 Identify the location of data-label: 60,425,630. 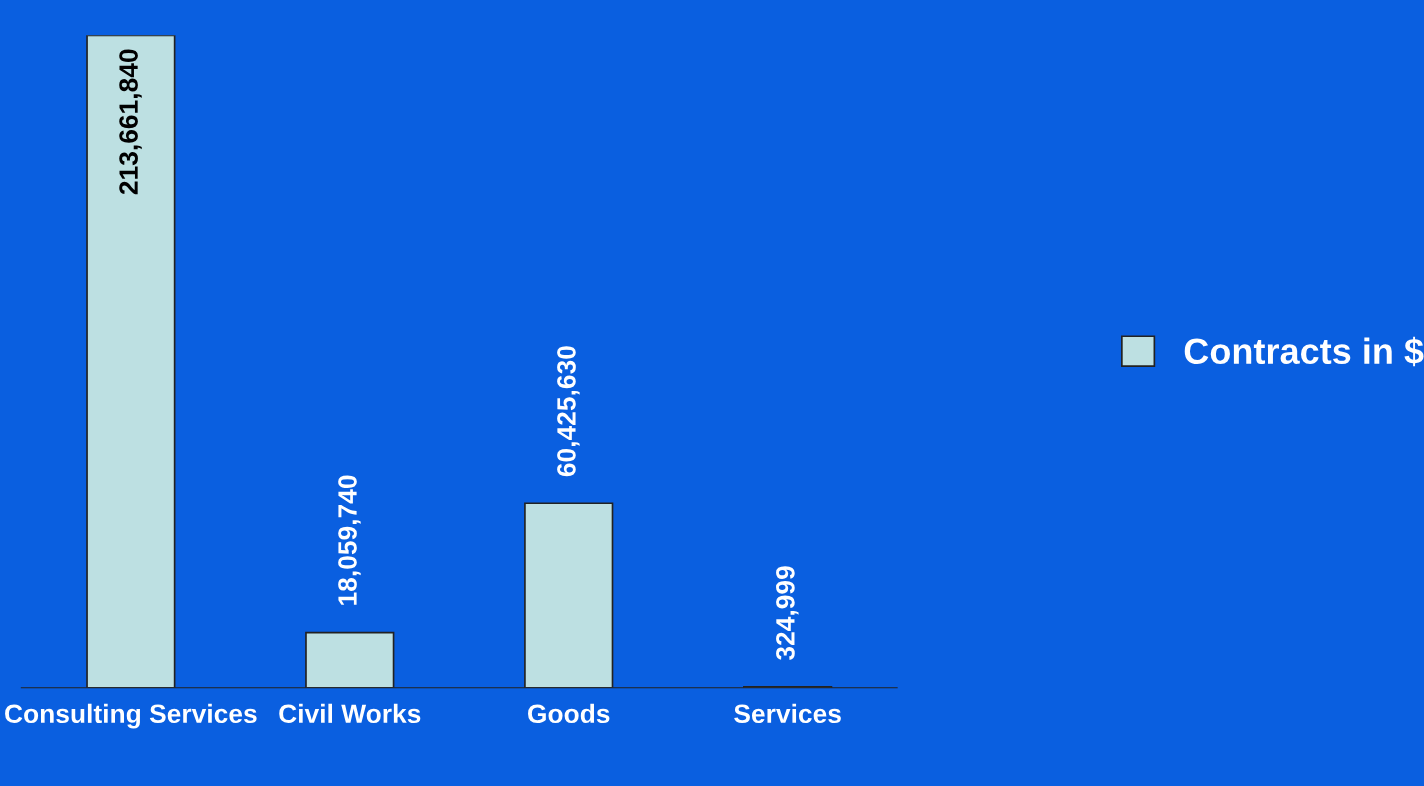
(568, 411).